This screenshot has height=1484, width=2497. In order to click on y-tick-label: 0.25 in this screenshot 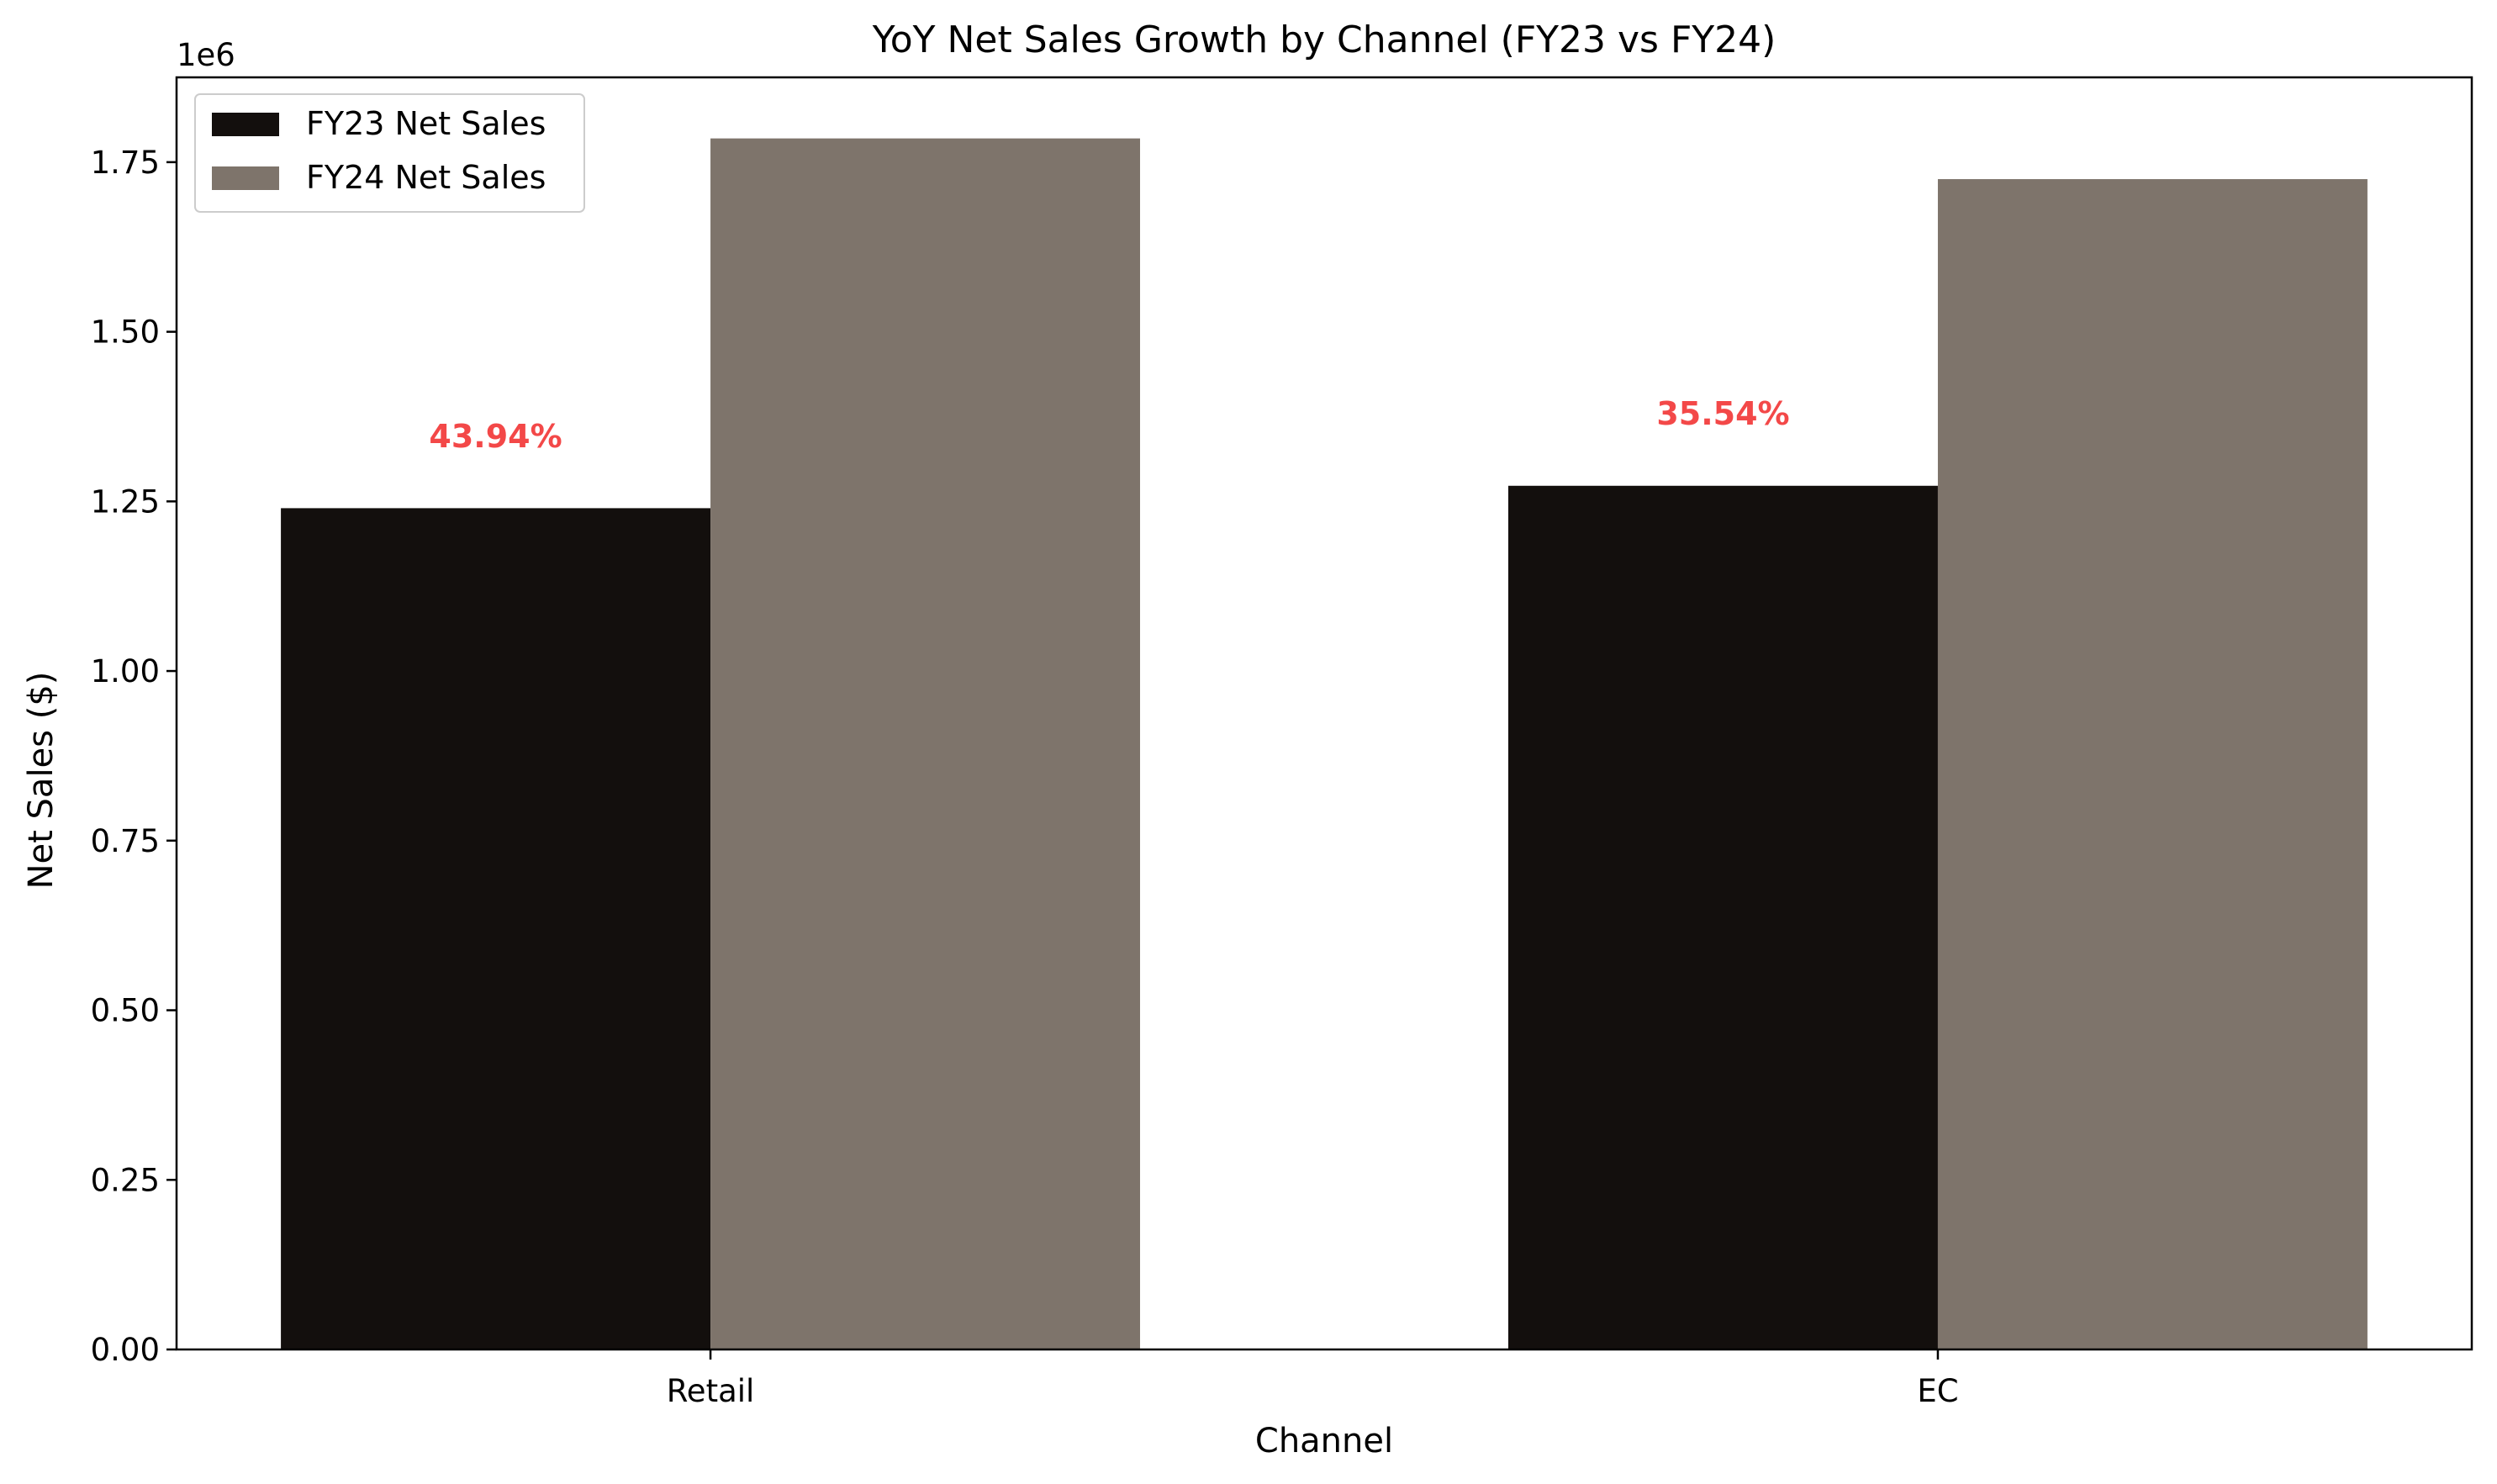, I will do `click(125, 1180)`.